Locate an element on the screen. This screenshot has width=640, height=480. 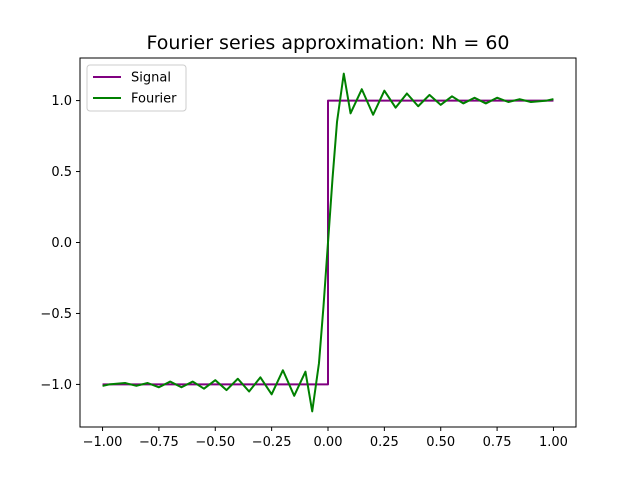
x-tick-label: −1.00 is located at coordinates (103, 442).